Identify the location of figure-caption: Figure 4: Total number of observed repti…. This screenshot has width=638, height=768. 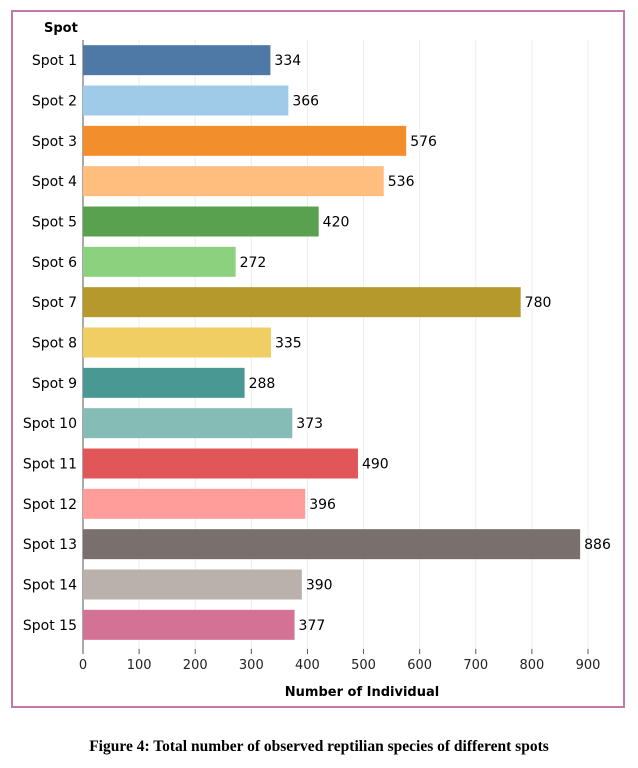
(319, 746).